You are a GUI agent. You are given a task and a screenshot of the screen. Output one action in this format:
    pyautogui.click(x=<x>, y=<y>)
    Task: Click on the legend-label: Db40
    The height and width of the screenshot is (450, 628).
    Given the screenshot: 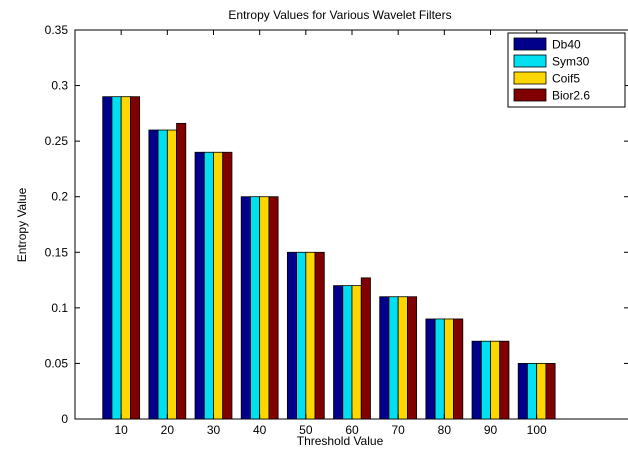 What is the action you would take?
    pyautogui.click(x=566, y=45)
    